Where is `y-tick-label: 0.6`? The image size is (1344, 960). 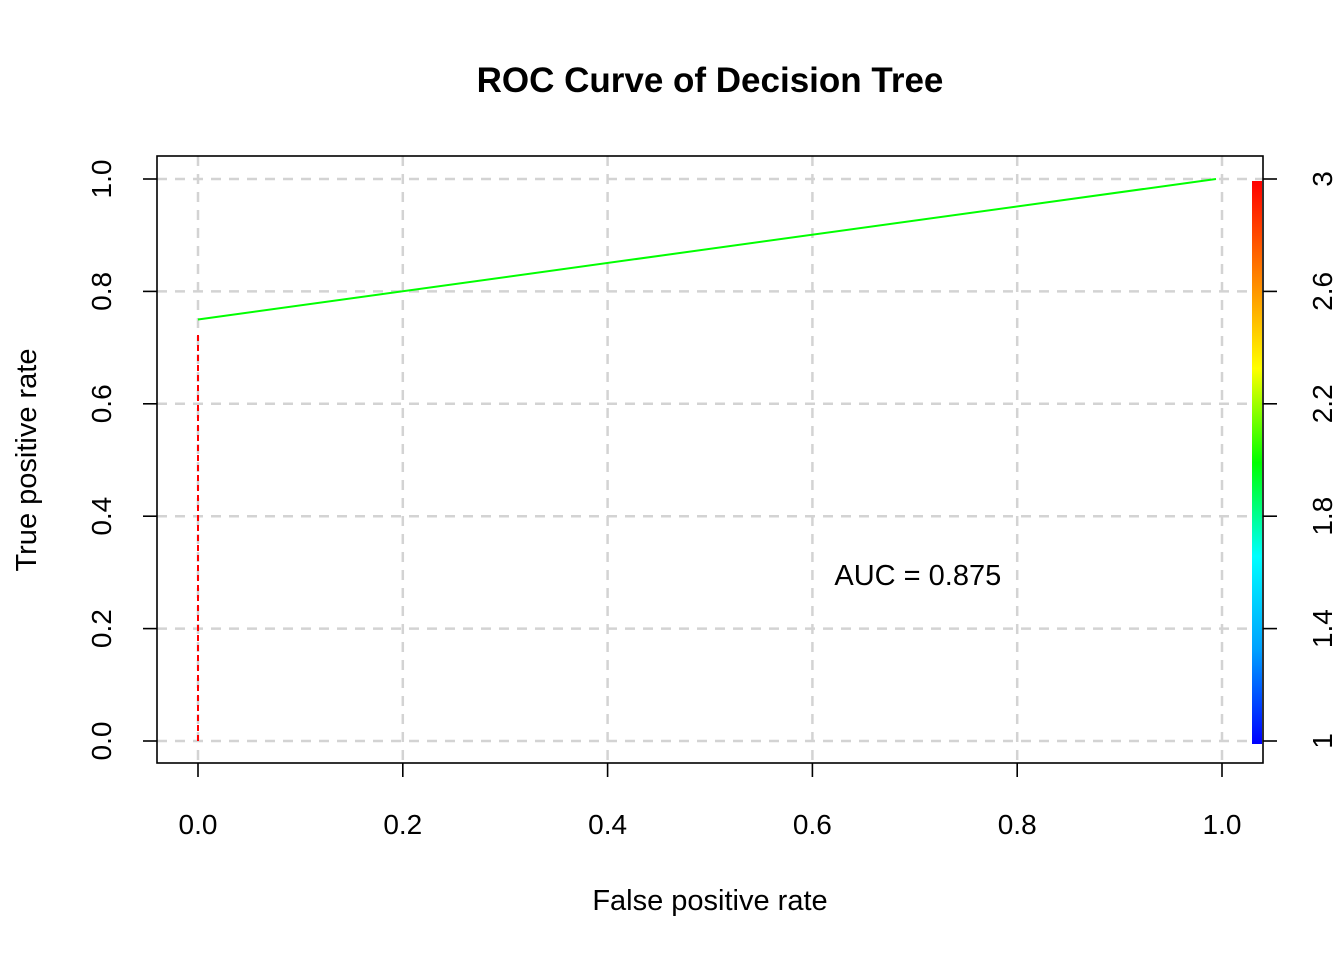
y-tick-label: 0.6 is located at coordinates (101, 403).